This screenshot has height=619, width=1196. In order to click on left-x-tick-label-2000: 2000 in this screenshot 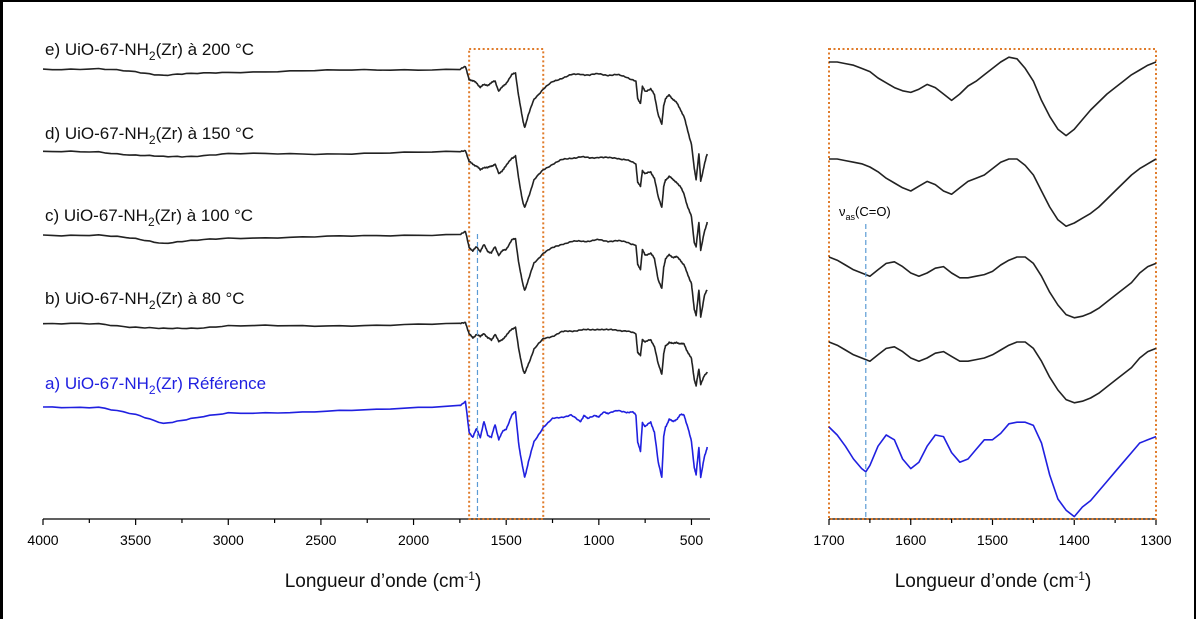, I will do `click(413, 540)`.